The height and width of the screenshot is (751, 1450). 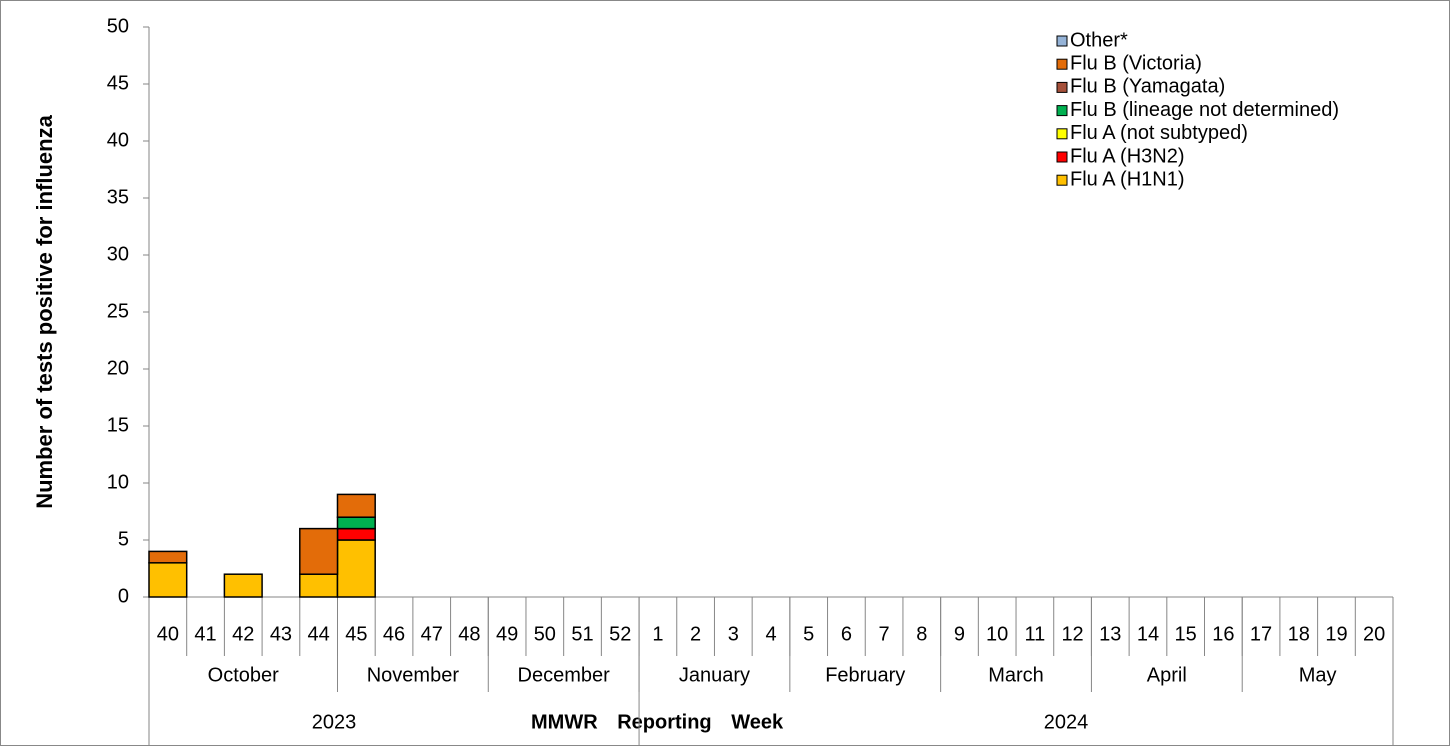 What do you see at coordinates (1223, 634) in the screenshot?
I see `x-tick-label: 16` at bounding box center [1223, 634].